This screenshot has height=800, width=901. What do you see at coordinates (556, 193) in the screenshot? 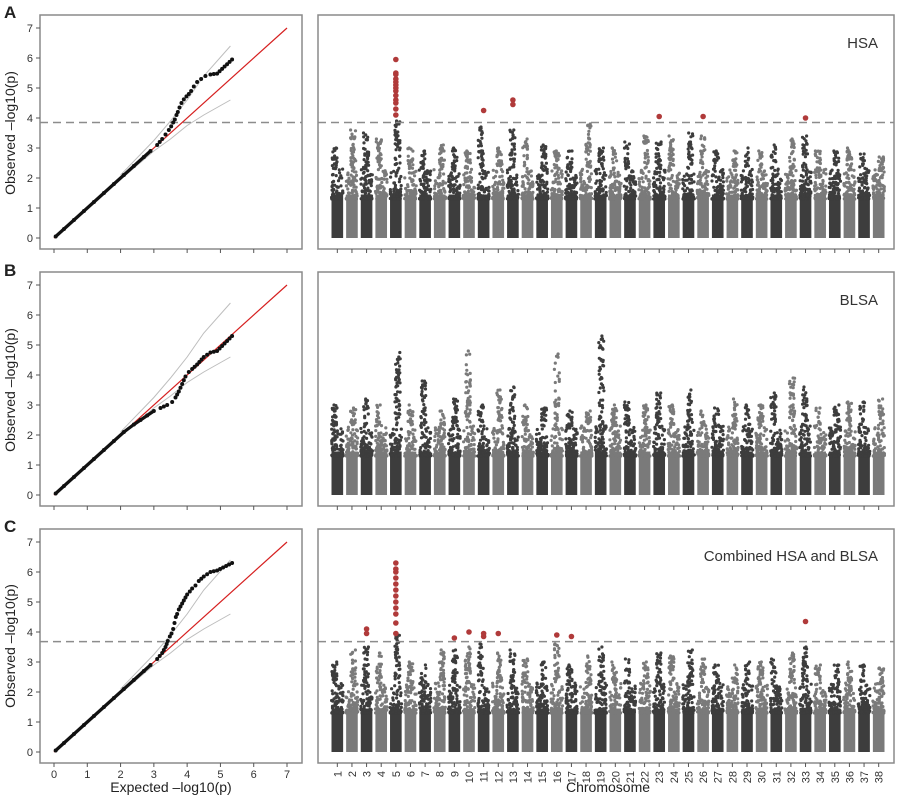
I see `chromosome-16-points` at bounding box center [556, 193].